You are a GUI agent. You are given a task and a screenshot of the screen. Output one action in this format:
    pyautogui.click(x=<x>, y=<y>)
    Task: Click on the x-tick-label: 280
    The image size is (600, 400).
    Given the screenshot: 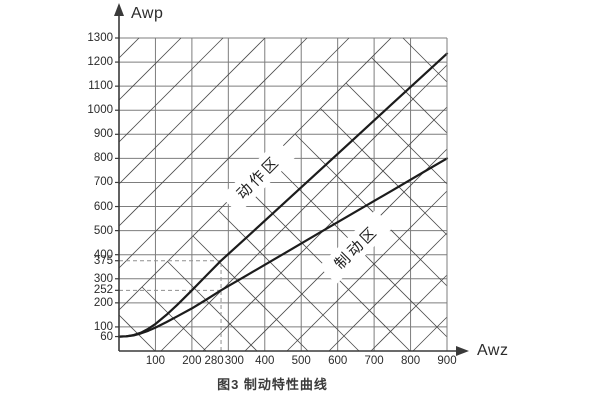 What is the action you would take?
    pyautogui.click(x=214, y=361)
    